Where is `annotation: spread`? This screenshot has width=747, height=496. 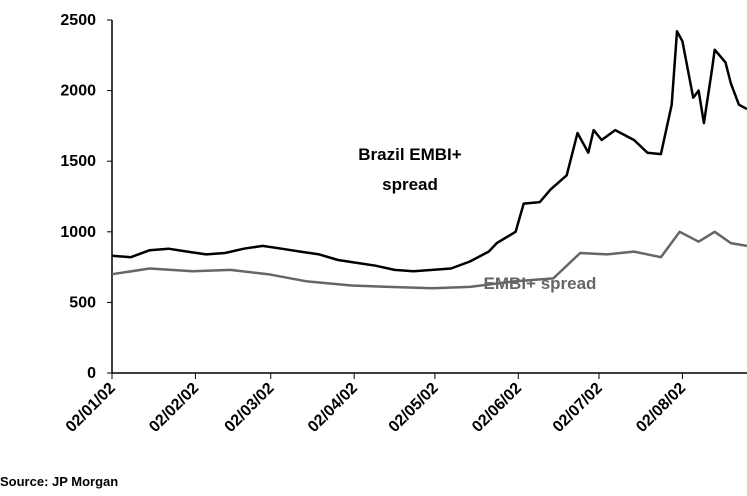
annotation: spread is located at coordinates (410, 184).